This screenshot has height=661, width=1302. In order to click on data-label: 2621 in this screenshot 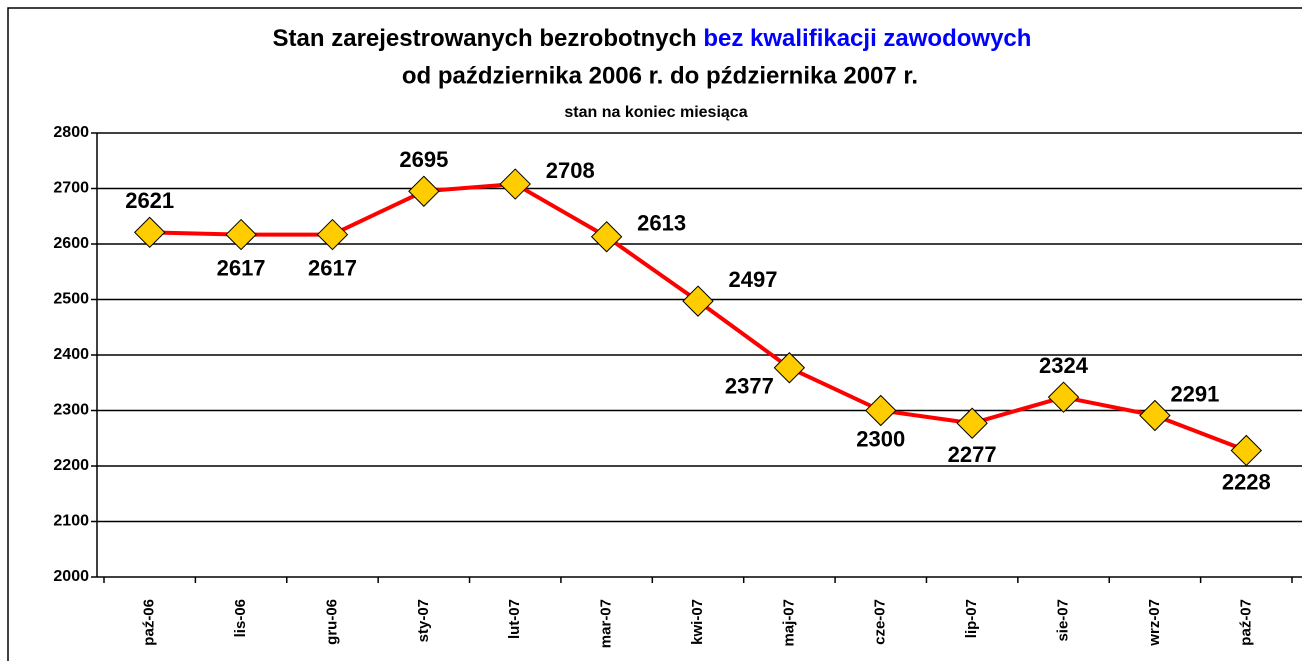, I will do `click(149, 200)`.